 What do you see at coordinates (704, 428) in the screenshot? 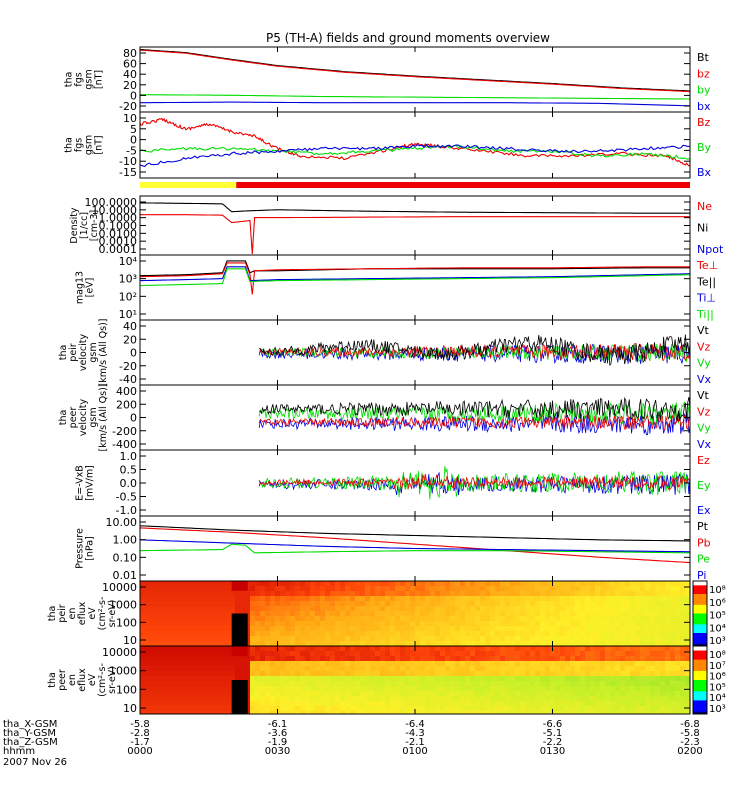
I see `legend-entry-Vy: Vy` at bounding box center [704, 428].